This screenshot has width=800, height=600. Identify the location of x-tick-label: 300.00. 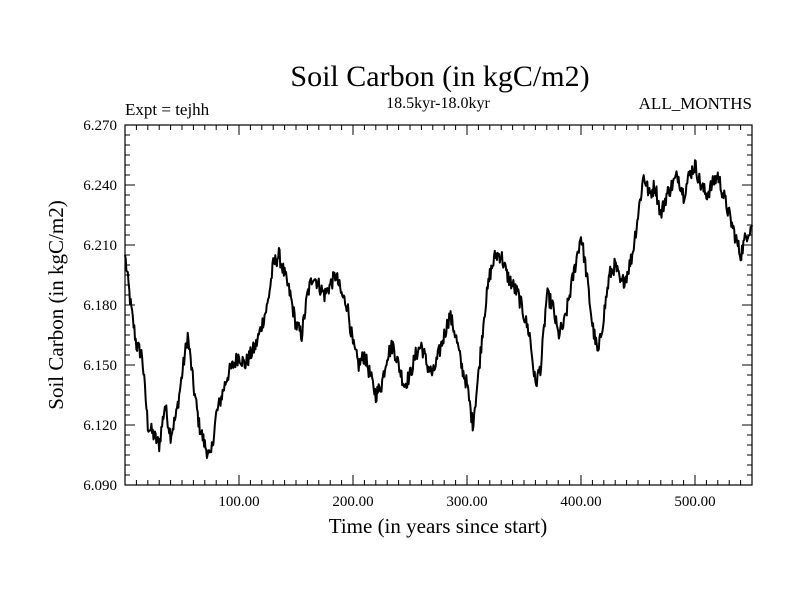
(466, 502).